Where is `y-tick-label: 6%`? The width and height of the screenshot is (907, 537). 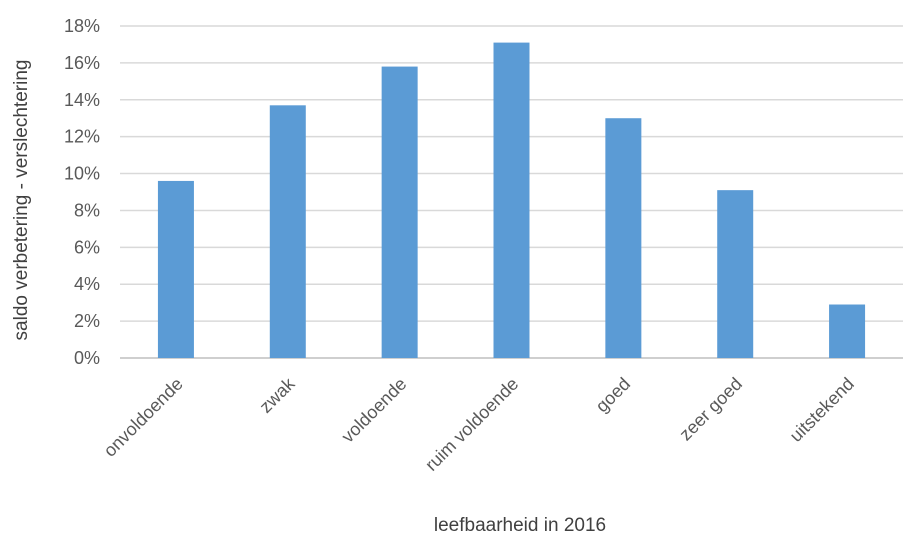
y-tick-label: 6% is located at coordinates (87, 247).